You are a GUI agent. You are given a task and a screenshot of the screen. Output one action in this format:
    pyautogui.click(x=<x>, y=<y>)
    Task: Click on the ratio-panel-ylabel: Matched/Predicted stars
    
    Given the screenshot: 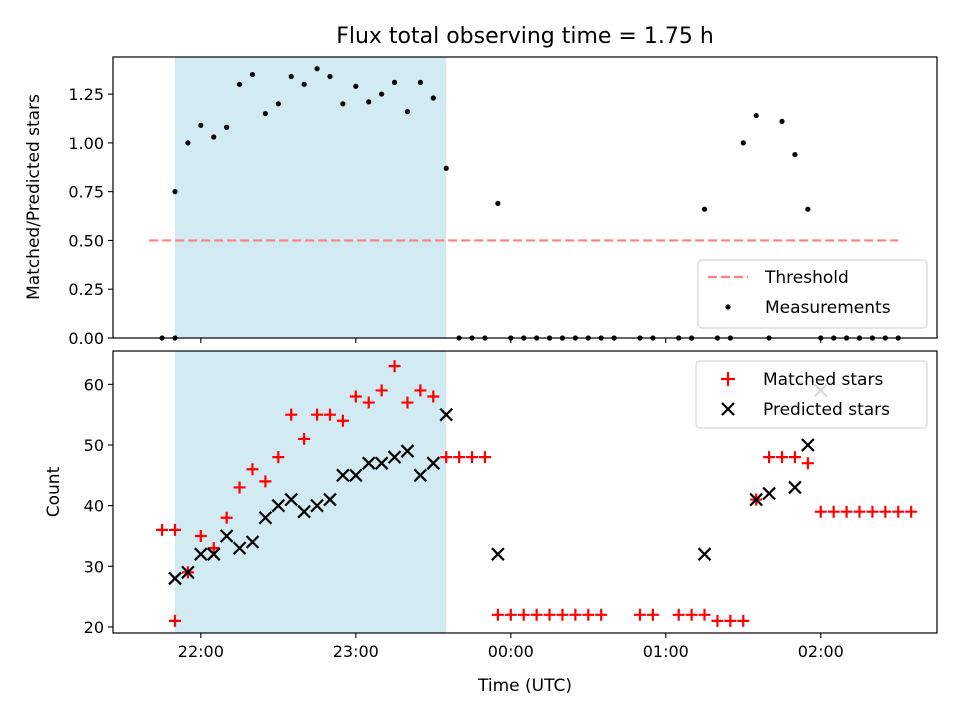 What is the action you would take?
    pyautogui.click(x=34, y=197)
    